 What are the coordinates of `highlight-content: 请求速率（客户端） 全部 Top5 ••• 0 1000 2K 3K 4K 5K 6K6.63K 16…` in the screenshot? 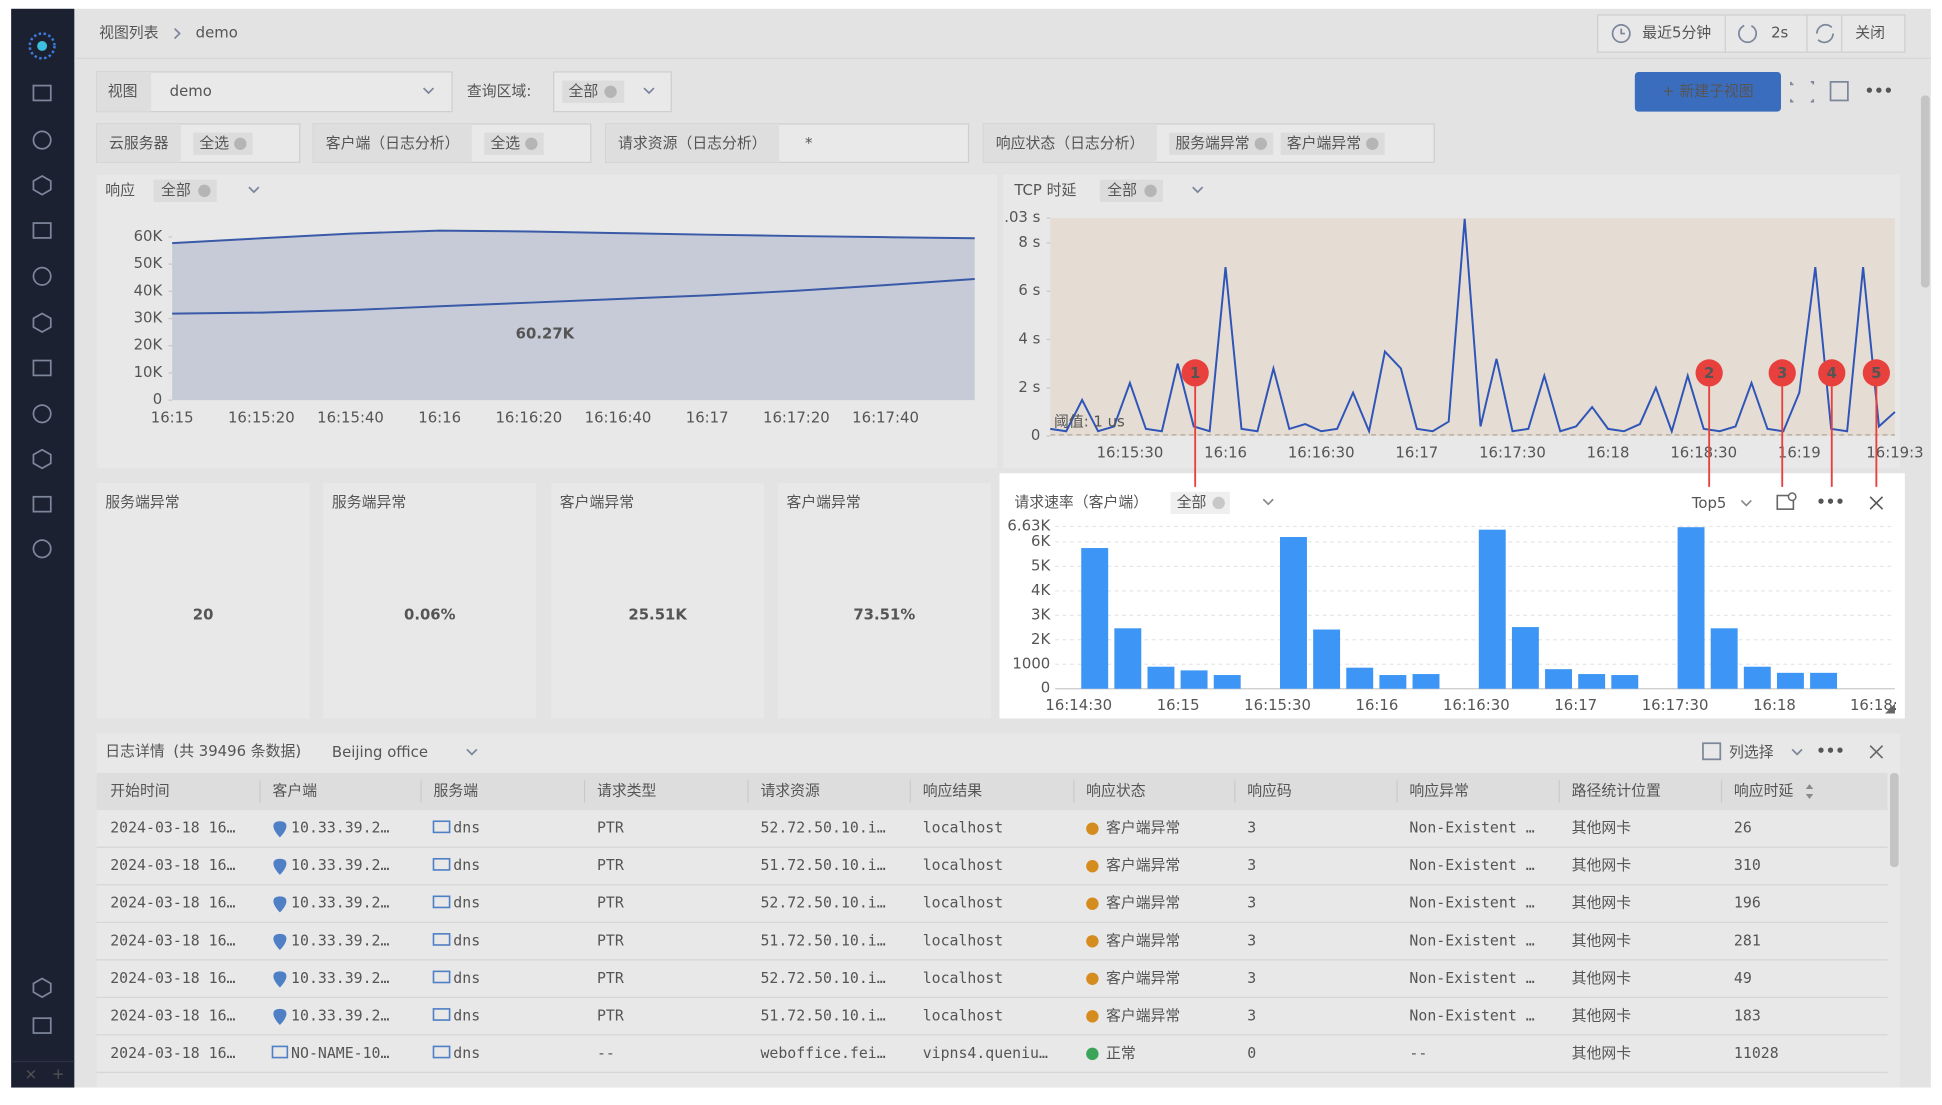 It's located at (1452, 602).